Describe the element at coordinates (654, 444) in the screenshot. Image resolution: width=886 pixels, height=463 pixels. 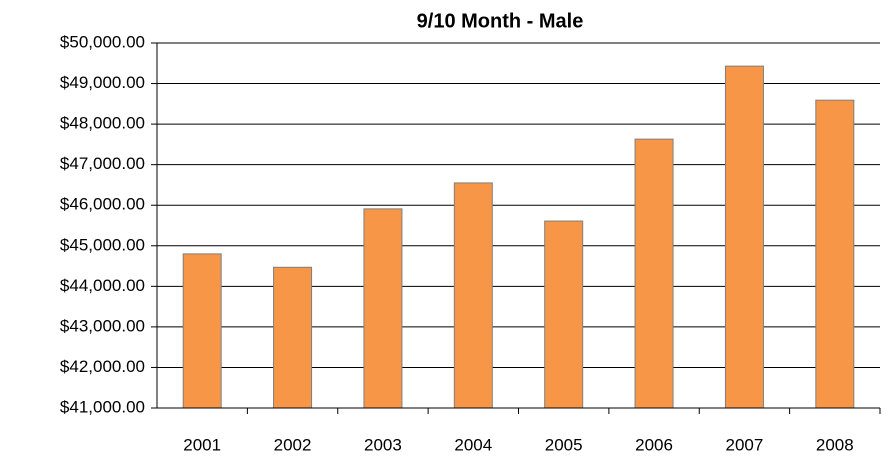
I see `x-tick-label: 2006` at that location.